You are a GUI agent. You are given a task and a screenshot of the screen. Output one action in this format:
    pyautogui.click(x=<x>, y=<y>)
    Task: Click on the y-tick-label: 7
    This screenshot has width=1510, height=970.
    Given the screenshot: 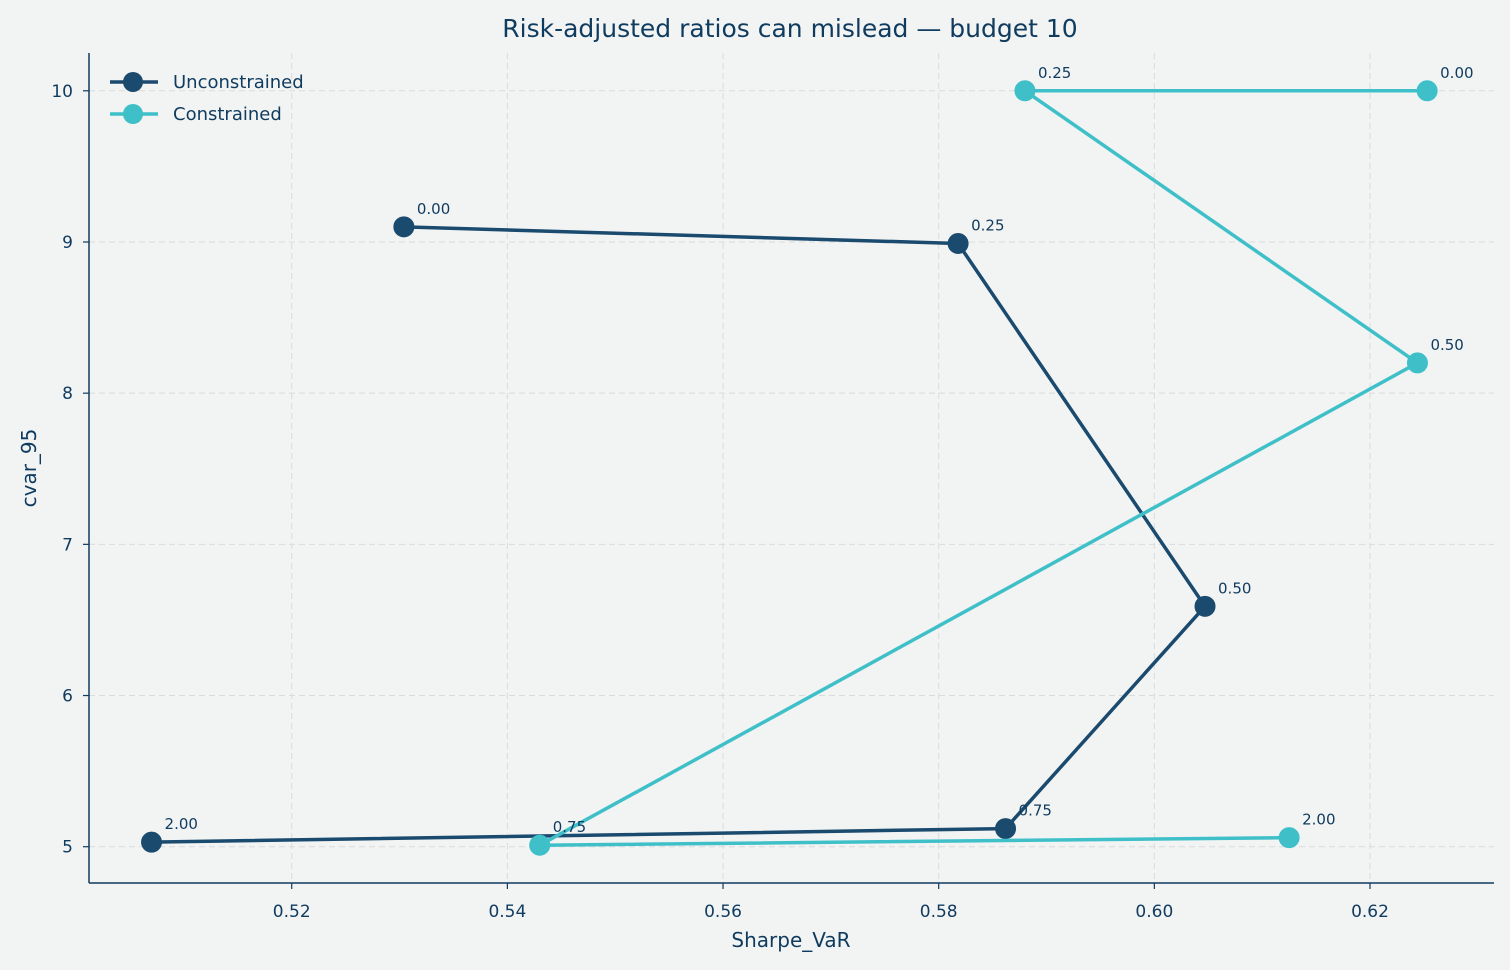 What is the action you would take?
    pyautogui.click(x=67, y=545)
    